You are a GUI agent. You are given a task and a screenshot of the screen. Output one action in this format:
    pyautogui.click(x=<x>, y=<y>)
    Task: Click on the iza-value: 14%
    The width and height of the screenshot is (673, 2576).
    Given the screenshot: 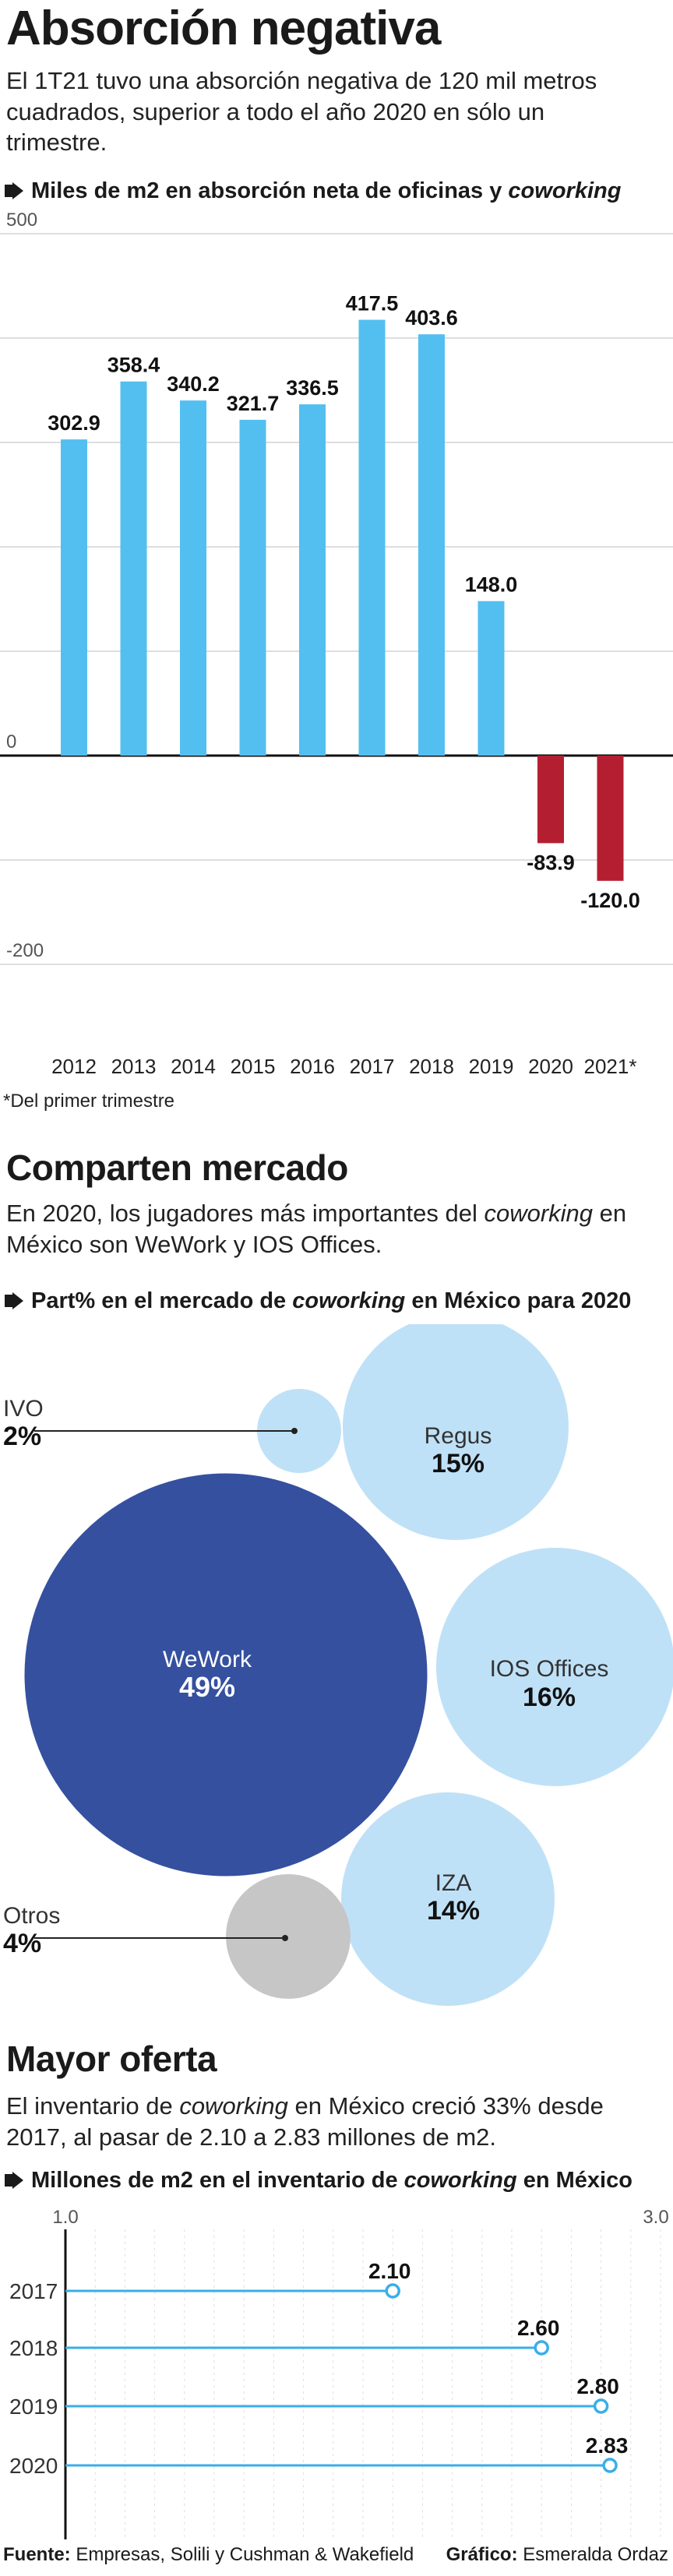 What is the action you would take?
    pyautogui.click(x=454, y=1911)
    